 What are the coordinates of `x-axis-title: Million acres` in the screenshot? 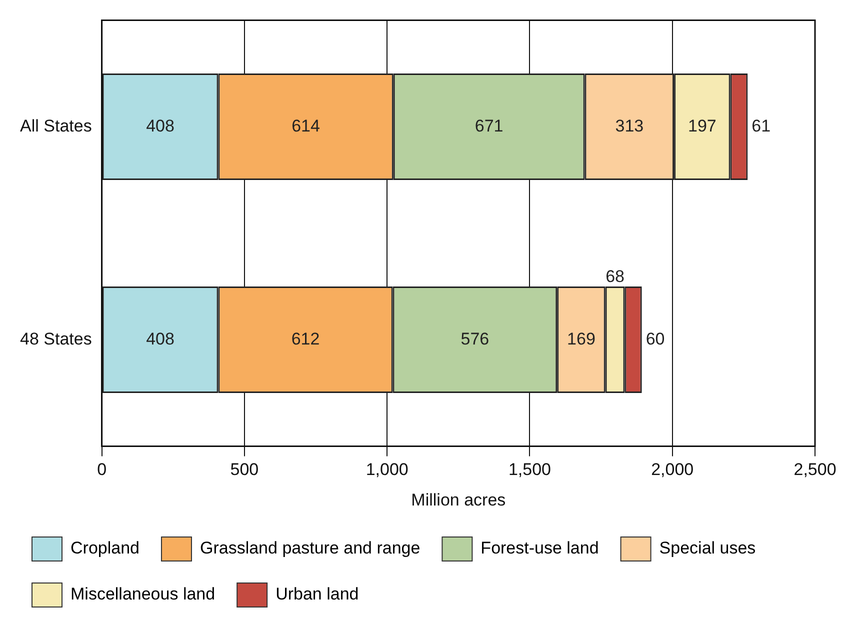 It's located at (458, 500).